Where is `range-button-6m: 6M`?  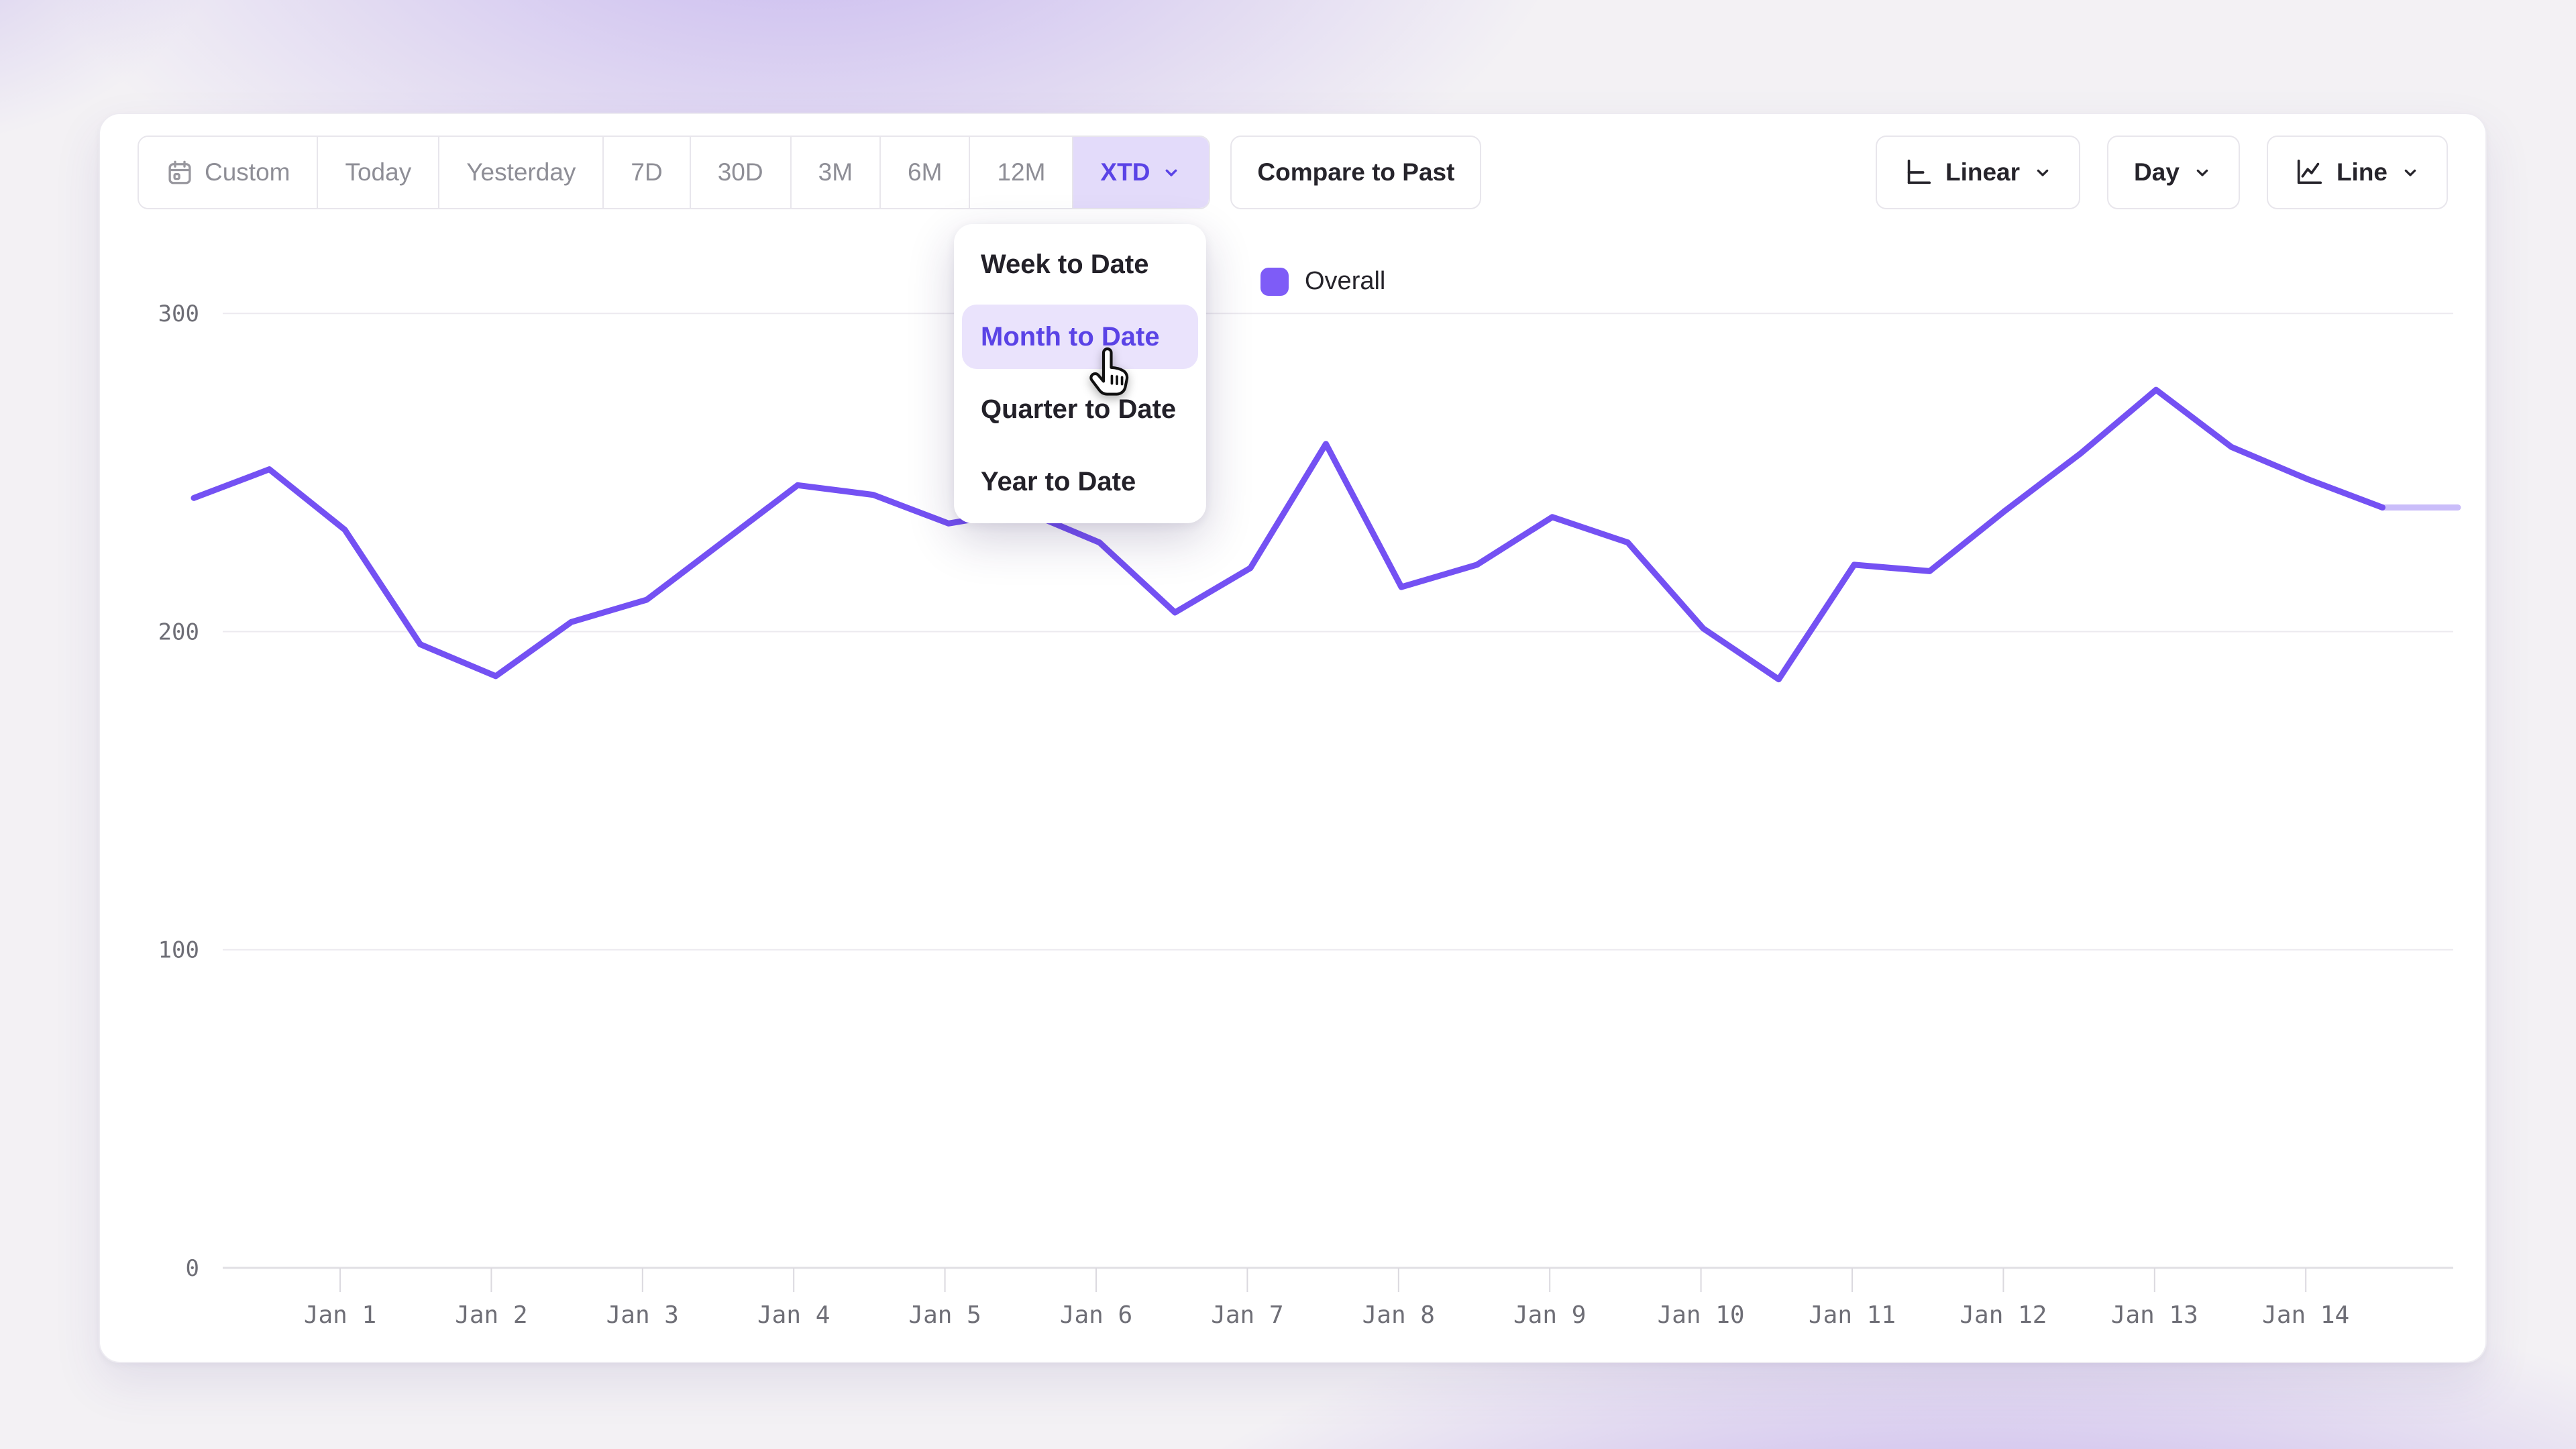
range-button-6m: 6M is located at coordinates (926, 172).